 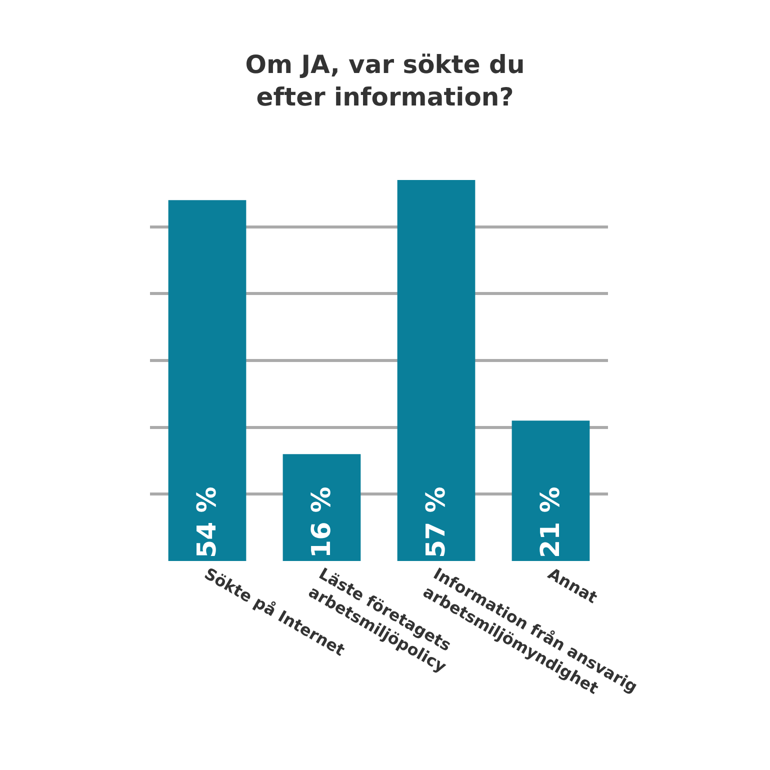 What do you see at coordinates (207, 522) in the screenshot?
I see `data-label: 54 %` at bounding box center [207, 522].